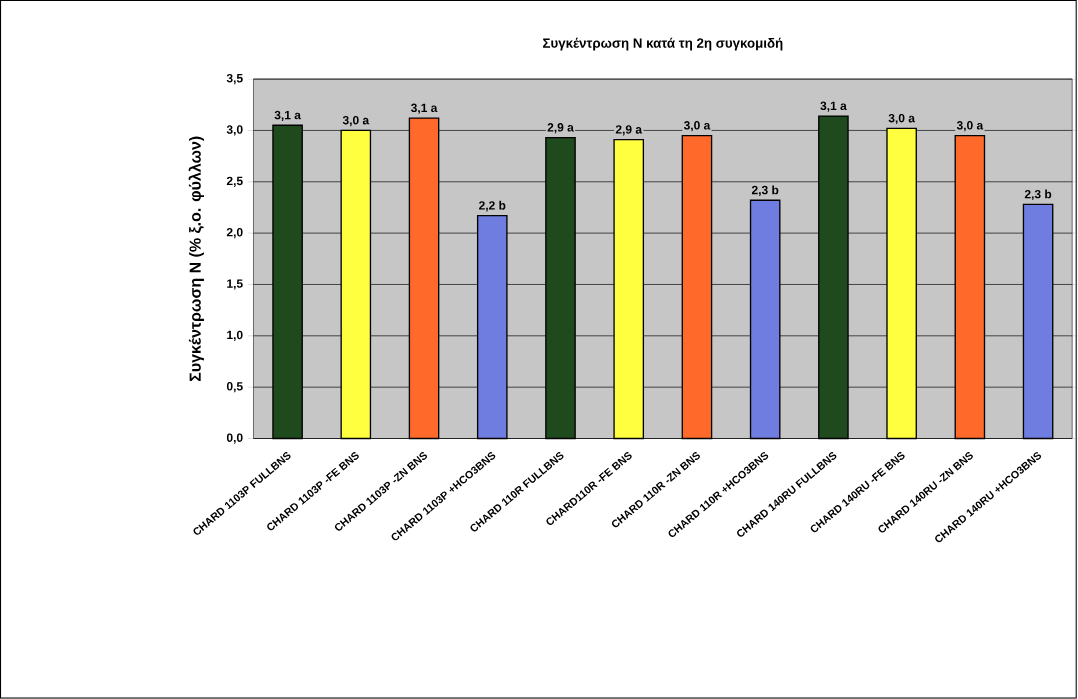 Image resolution: width=1078 pixels, height=699 pixels. Describe the element at coordinates (234, 130) in the screenshot. I see `y-tick-label: 3,0` at that location.